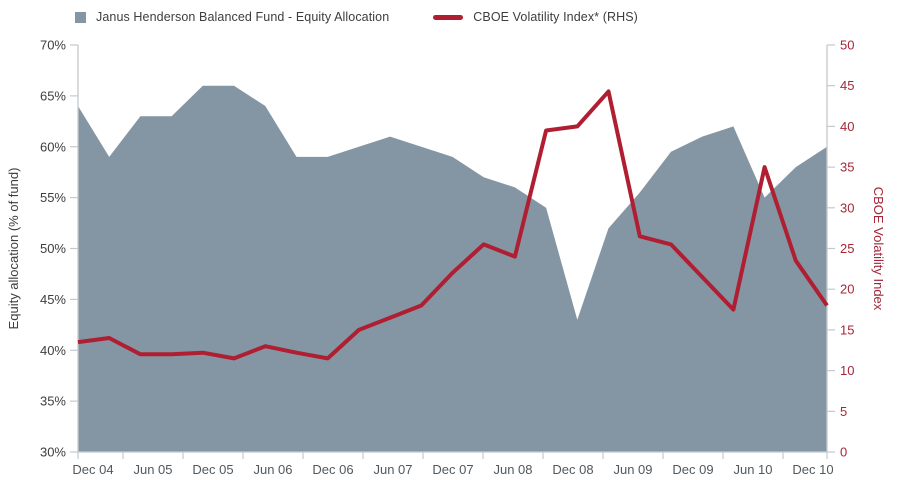 This screenshot has height=490, width=900. Describe the element at coordinates (847, 85) in the screenshot. I see `right-axis-tick-label: 45` at that location.